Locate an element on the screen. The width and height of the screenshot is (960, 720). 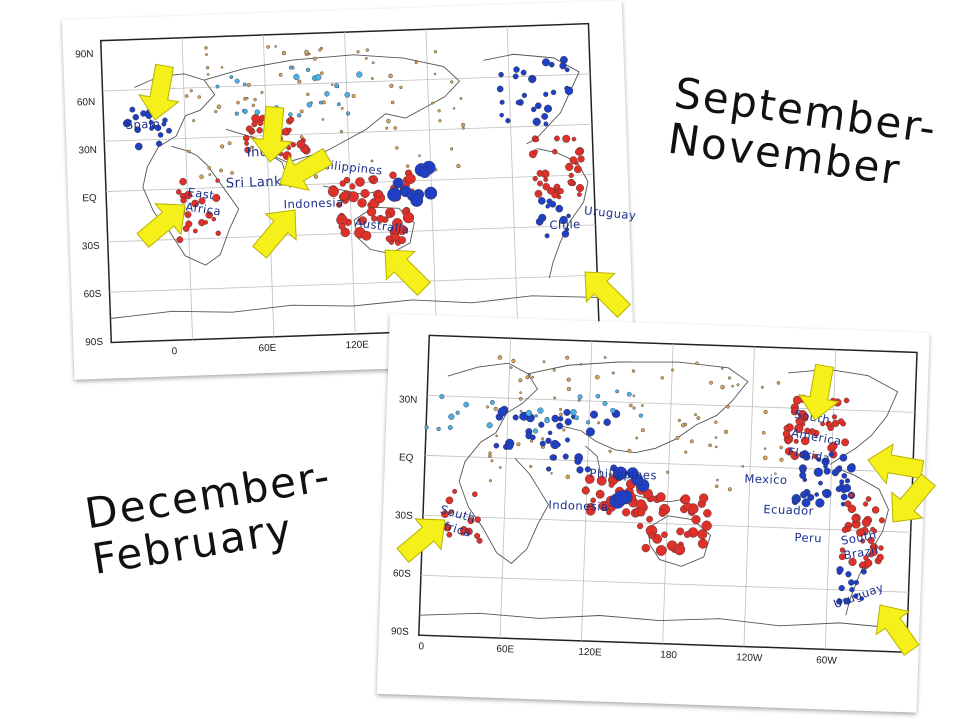
label-peru: Peru is located at coordinates (808, 538).